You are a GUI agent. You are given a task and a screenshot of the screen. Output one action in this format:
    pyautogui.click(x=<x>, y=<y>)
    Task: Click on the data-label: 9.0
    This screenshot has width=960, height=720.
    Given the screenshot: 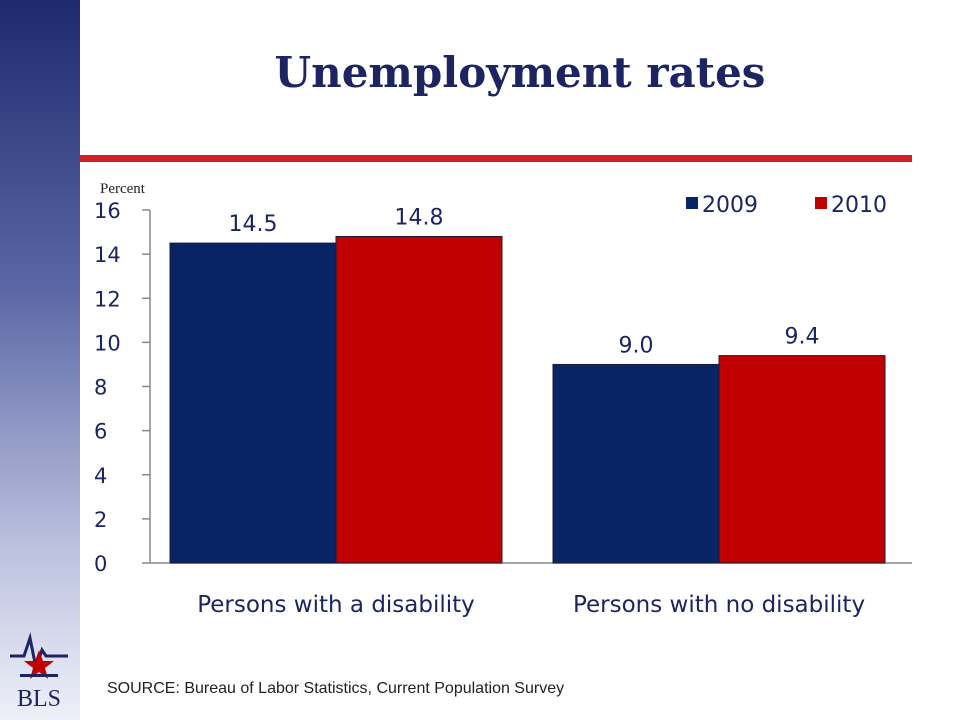 What is the action you would take?
    pyautogui.click(x=636, y=345)
    